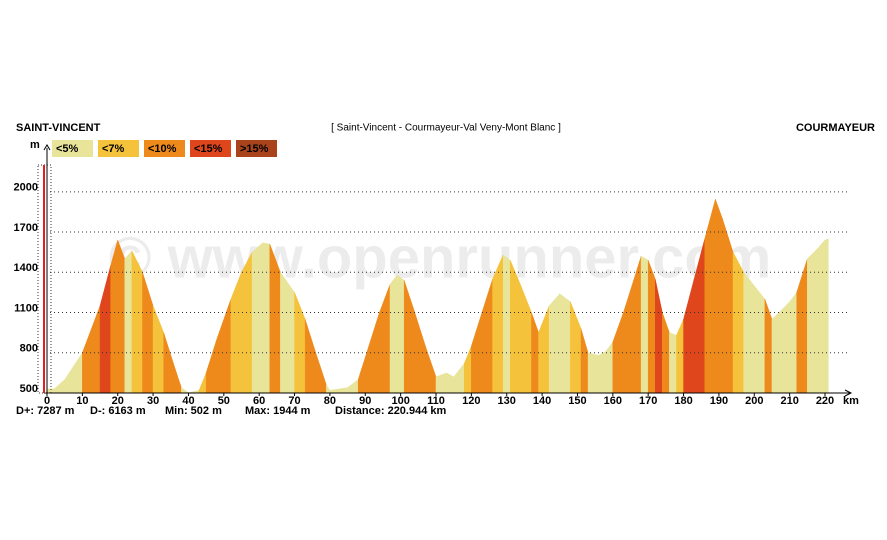  I want to click on x-tick-label: 170, so click(648, 401).